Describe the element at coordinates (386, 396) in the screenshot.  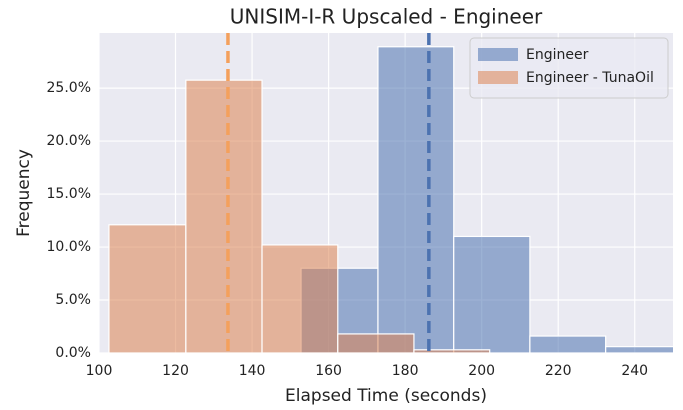
I see `x-axis-label: Elapsed Time (seconds)` at that location.